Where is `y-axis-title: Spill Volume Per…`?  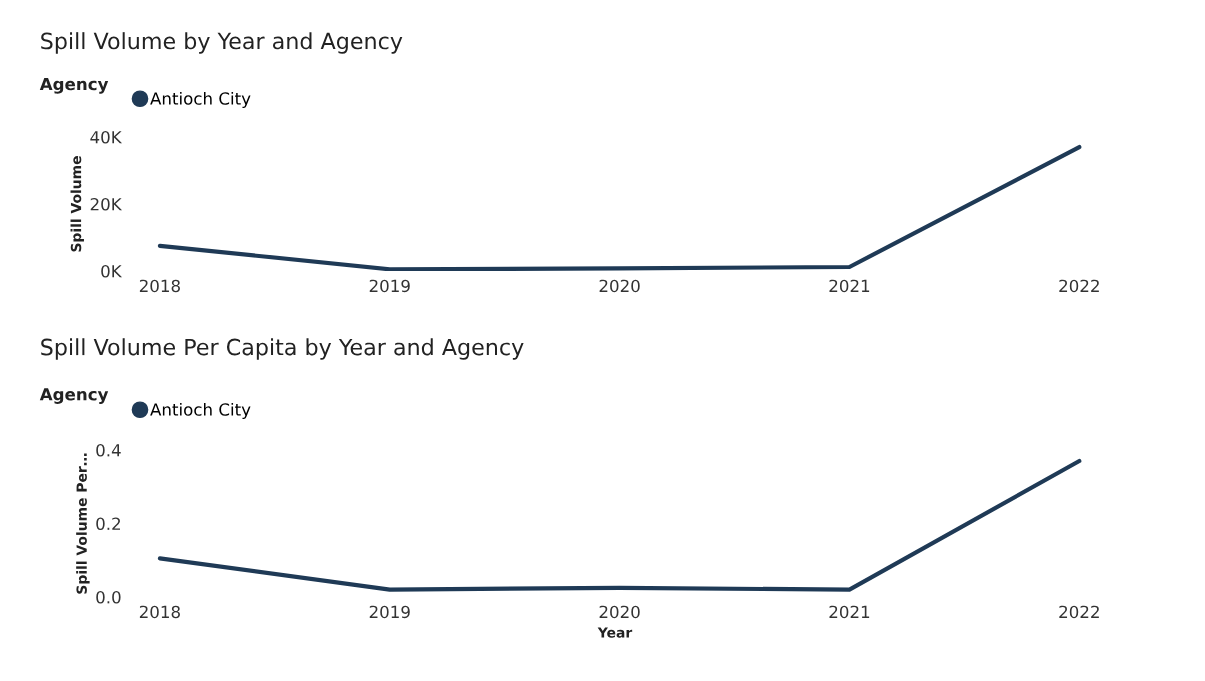 y-axis-title: Spill Volume Per… is located at coordinates (83, 523).